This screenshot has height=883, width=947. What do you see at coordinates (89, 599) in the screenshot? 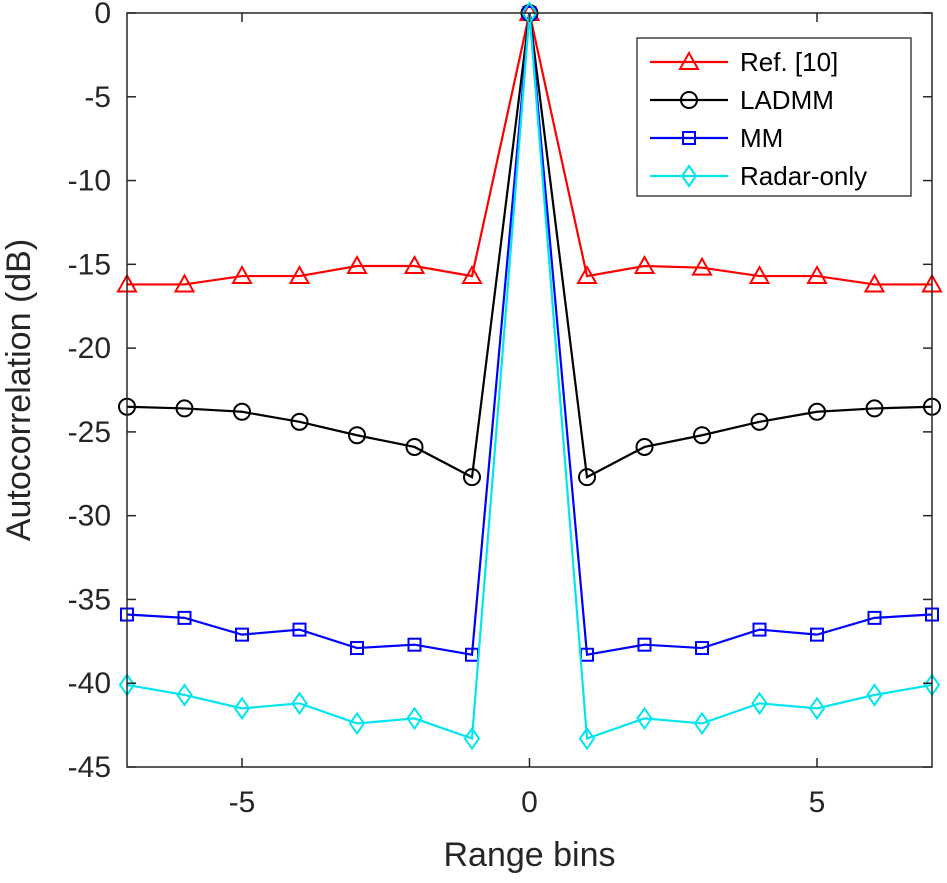
I see `y-tick-label: -35` at bounding box center [89, 599].